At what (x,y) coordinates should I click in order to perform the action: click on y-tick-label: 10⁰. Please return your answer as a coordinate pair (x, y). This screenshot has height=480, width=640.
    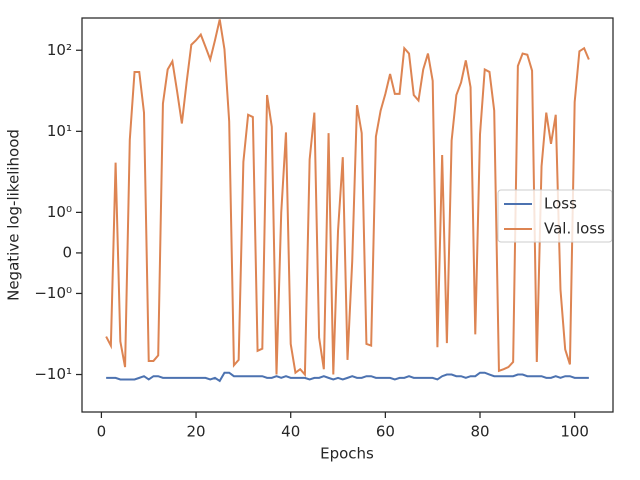
    Looking at the image, I should click on (59, 212).